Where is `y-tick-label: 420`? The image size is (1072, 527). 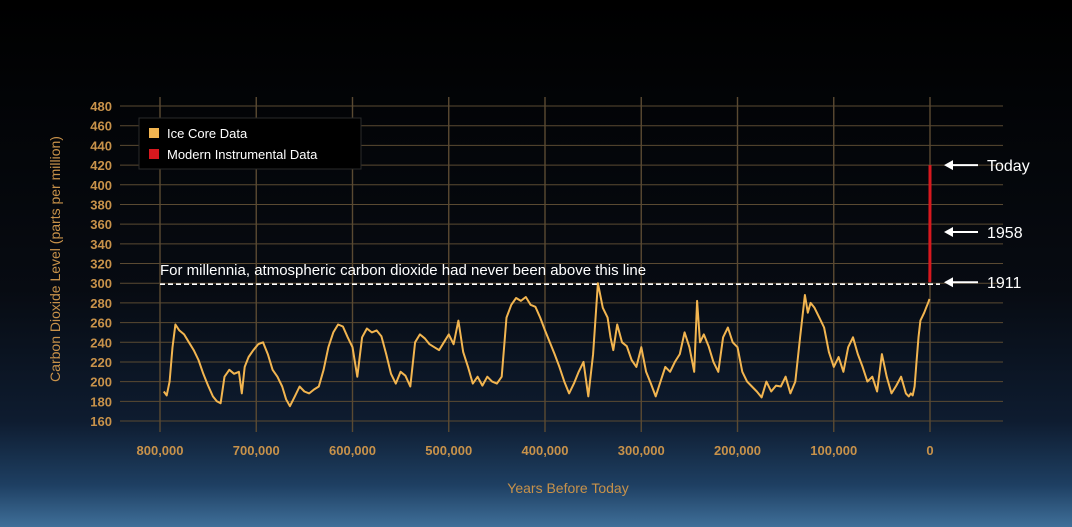
y-tick-label: 420 is located at coordinates (101, 165).